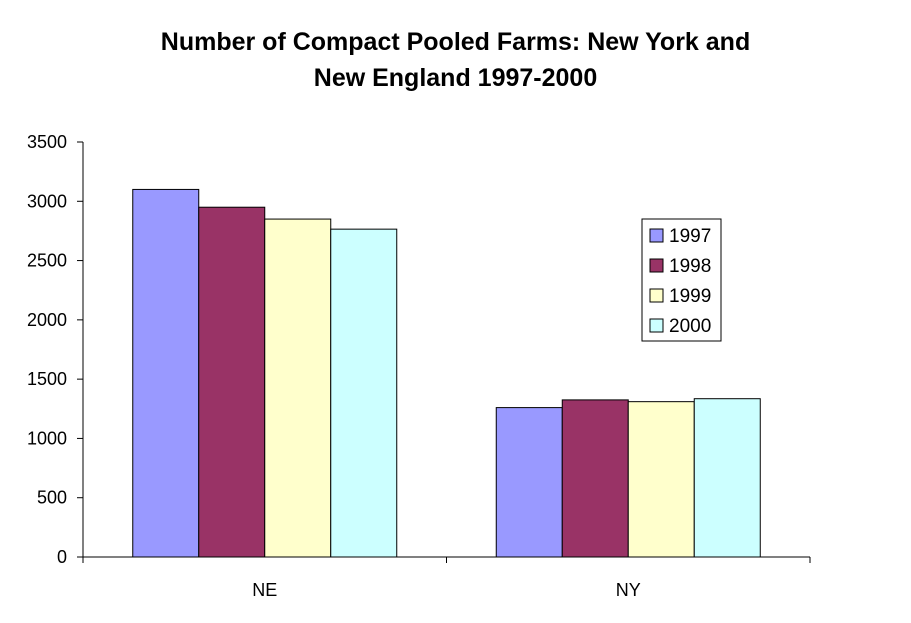  Describe the element at coordinates (47, 320) in the screenshot. I see `y-tick-label: 2000` at that location.